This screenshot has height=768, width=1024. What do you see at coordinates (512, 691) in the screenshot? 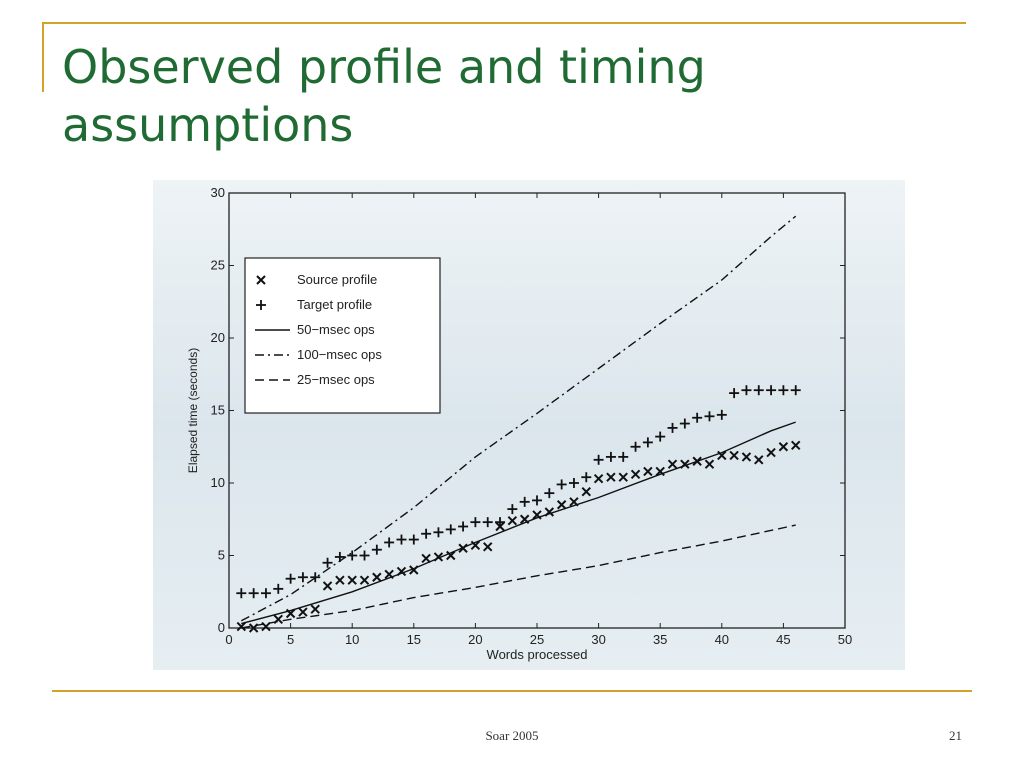
I see `bottom-rule` at bounding box center [512, 691].